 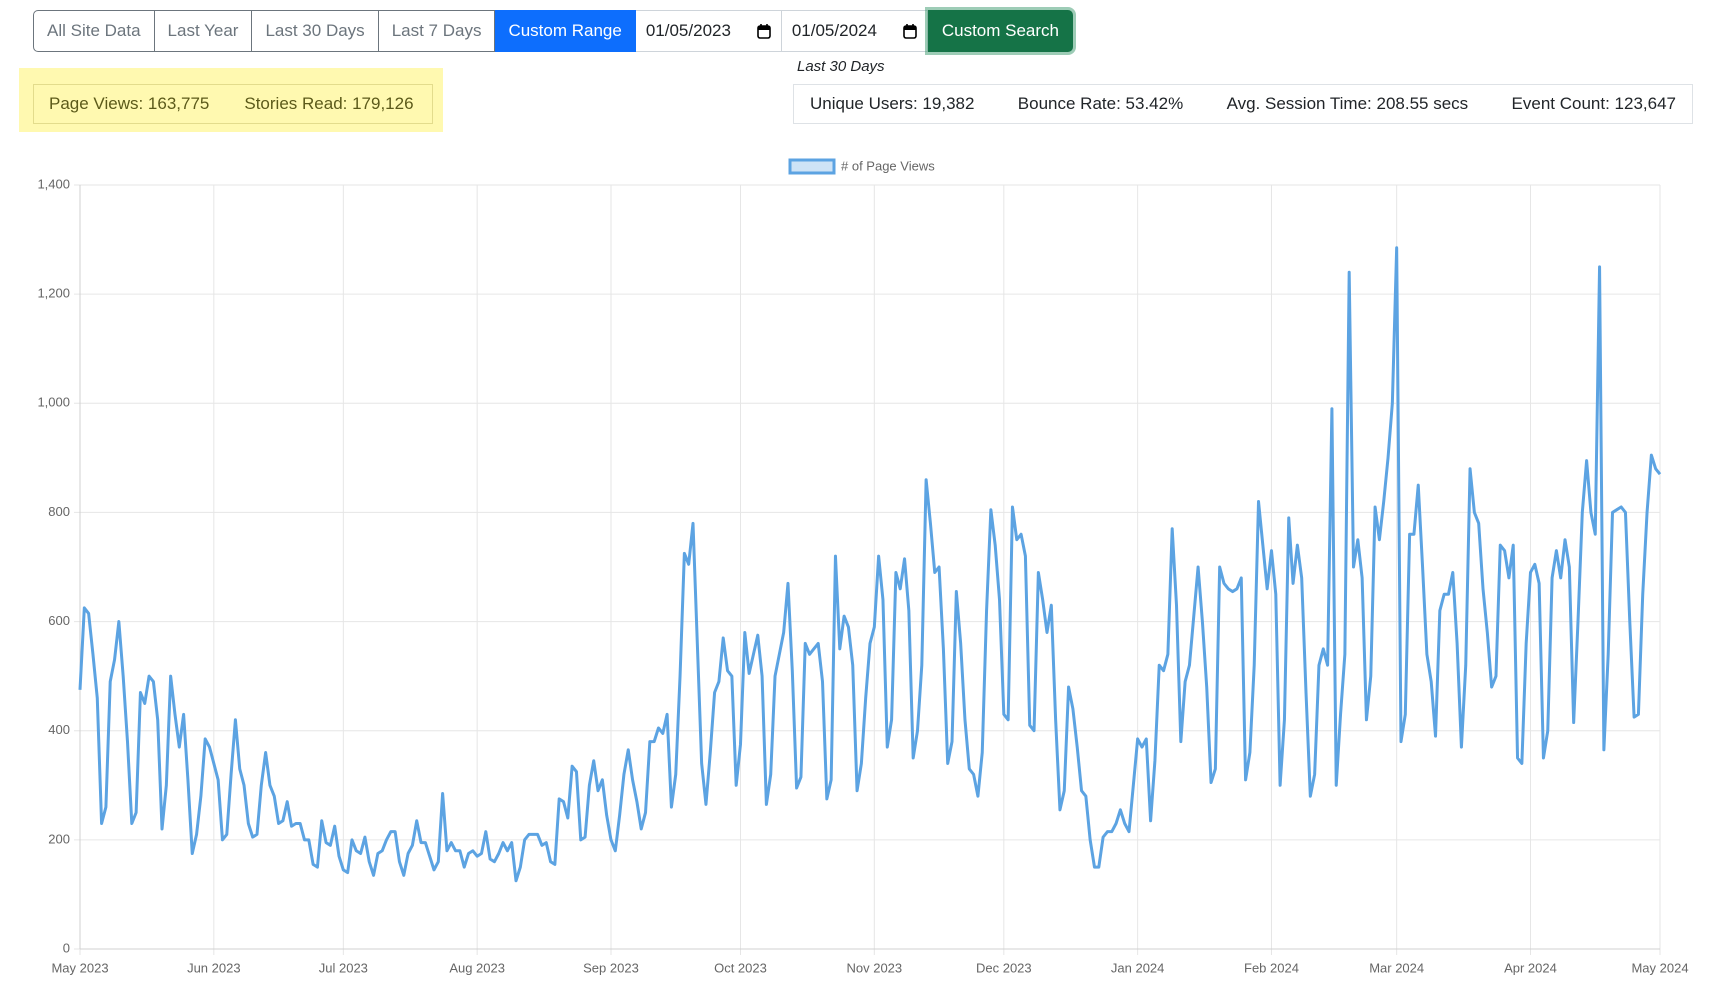 What do you see at coordinates (834, 30) in the screenshot?
I see `date-text: 01/05/2024` at bounding box center [834, 30].